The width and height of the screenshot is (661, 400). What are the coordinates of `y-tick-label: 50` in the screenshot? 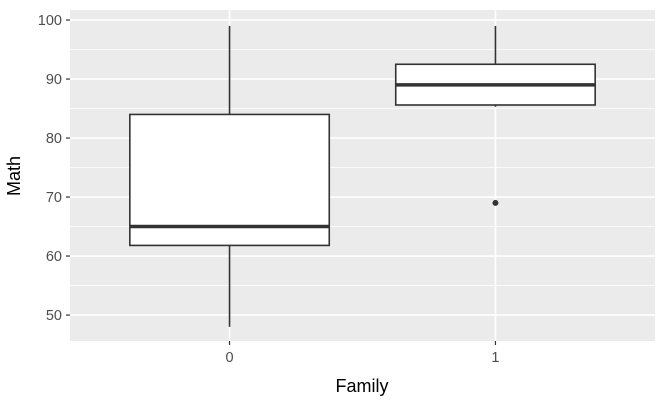 It's located at (54, 316).